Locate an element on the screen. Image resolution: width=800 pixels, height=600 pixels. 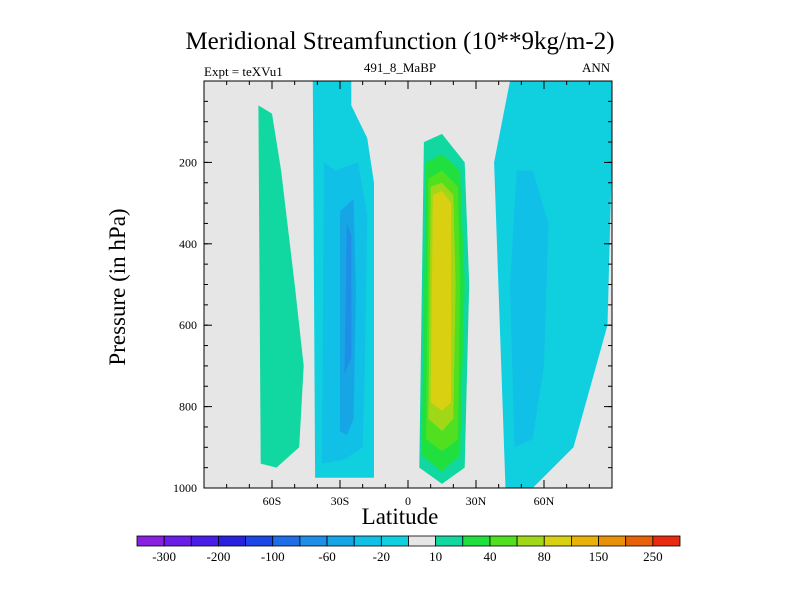
colorbar-label: -300 is located at coordinates (164, 556).